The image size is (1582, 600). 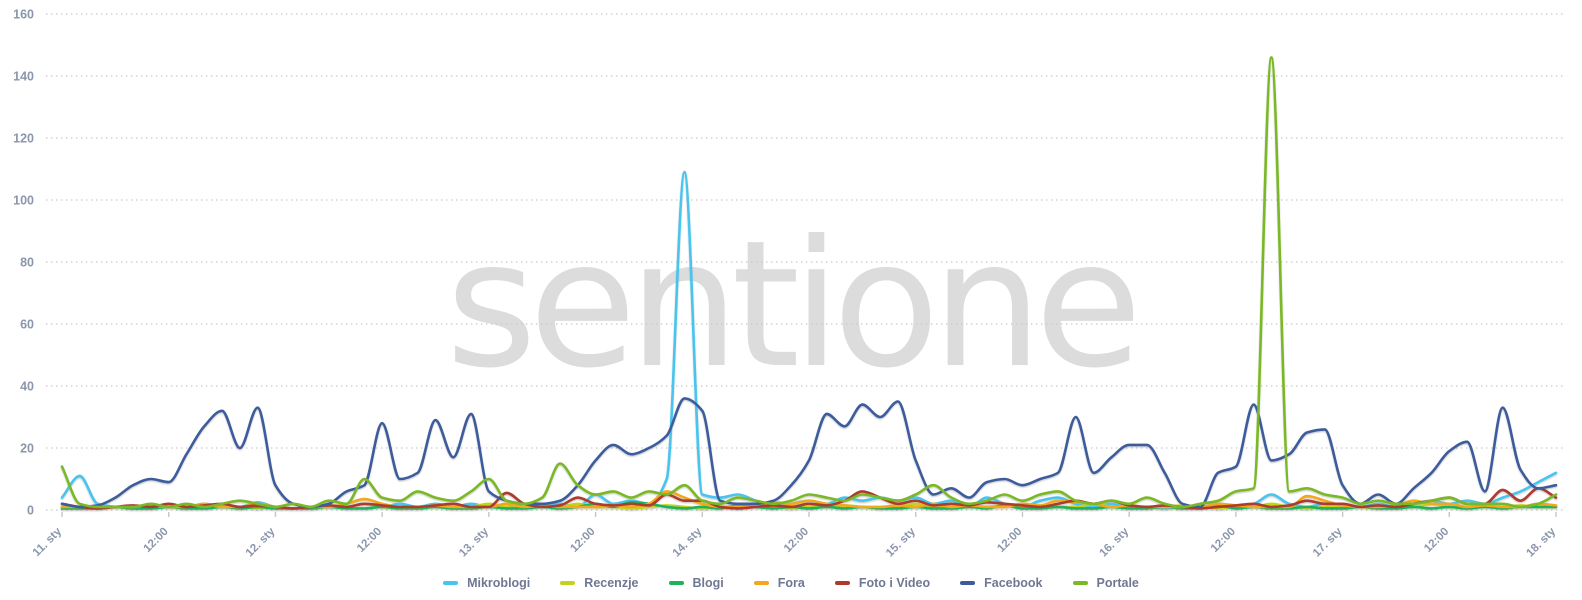 I want to click on legend-label: Fora, so click(x=791, y=583).